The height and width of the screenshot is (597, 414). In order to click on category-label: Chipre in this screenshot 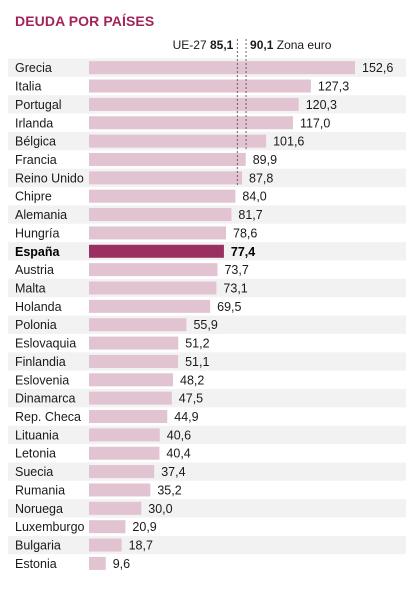, I will do `click(33, 197)`.